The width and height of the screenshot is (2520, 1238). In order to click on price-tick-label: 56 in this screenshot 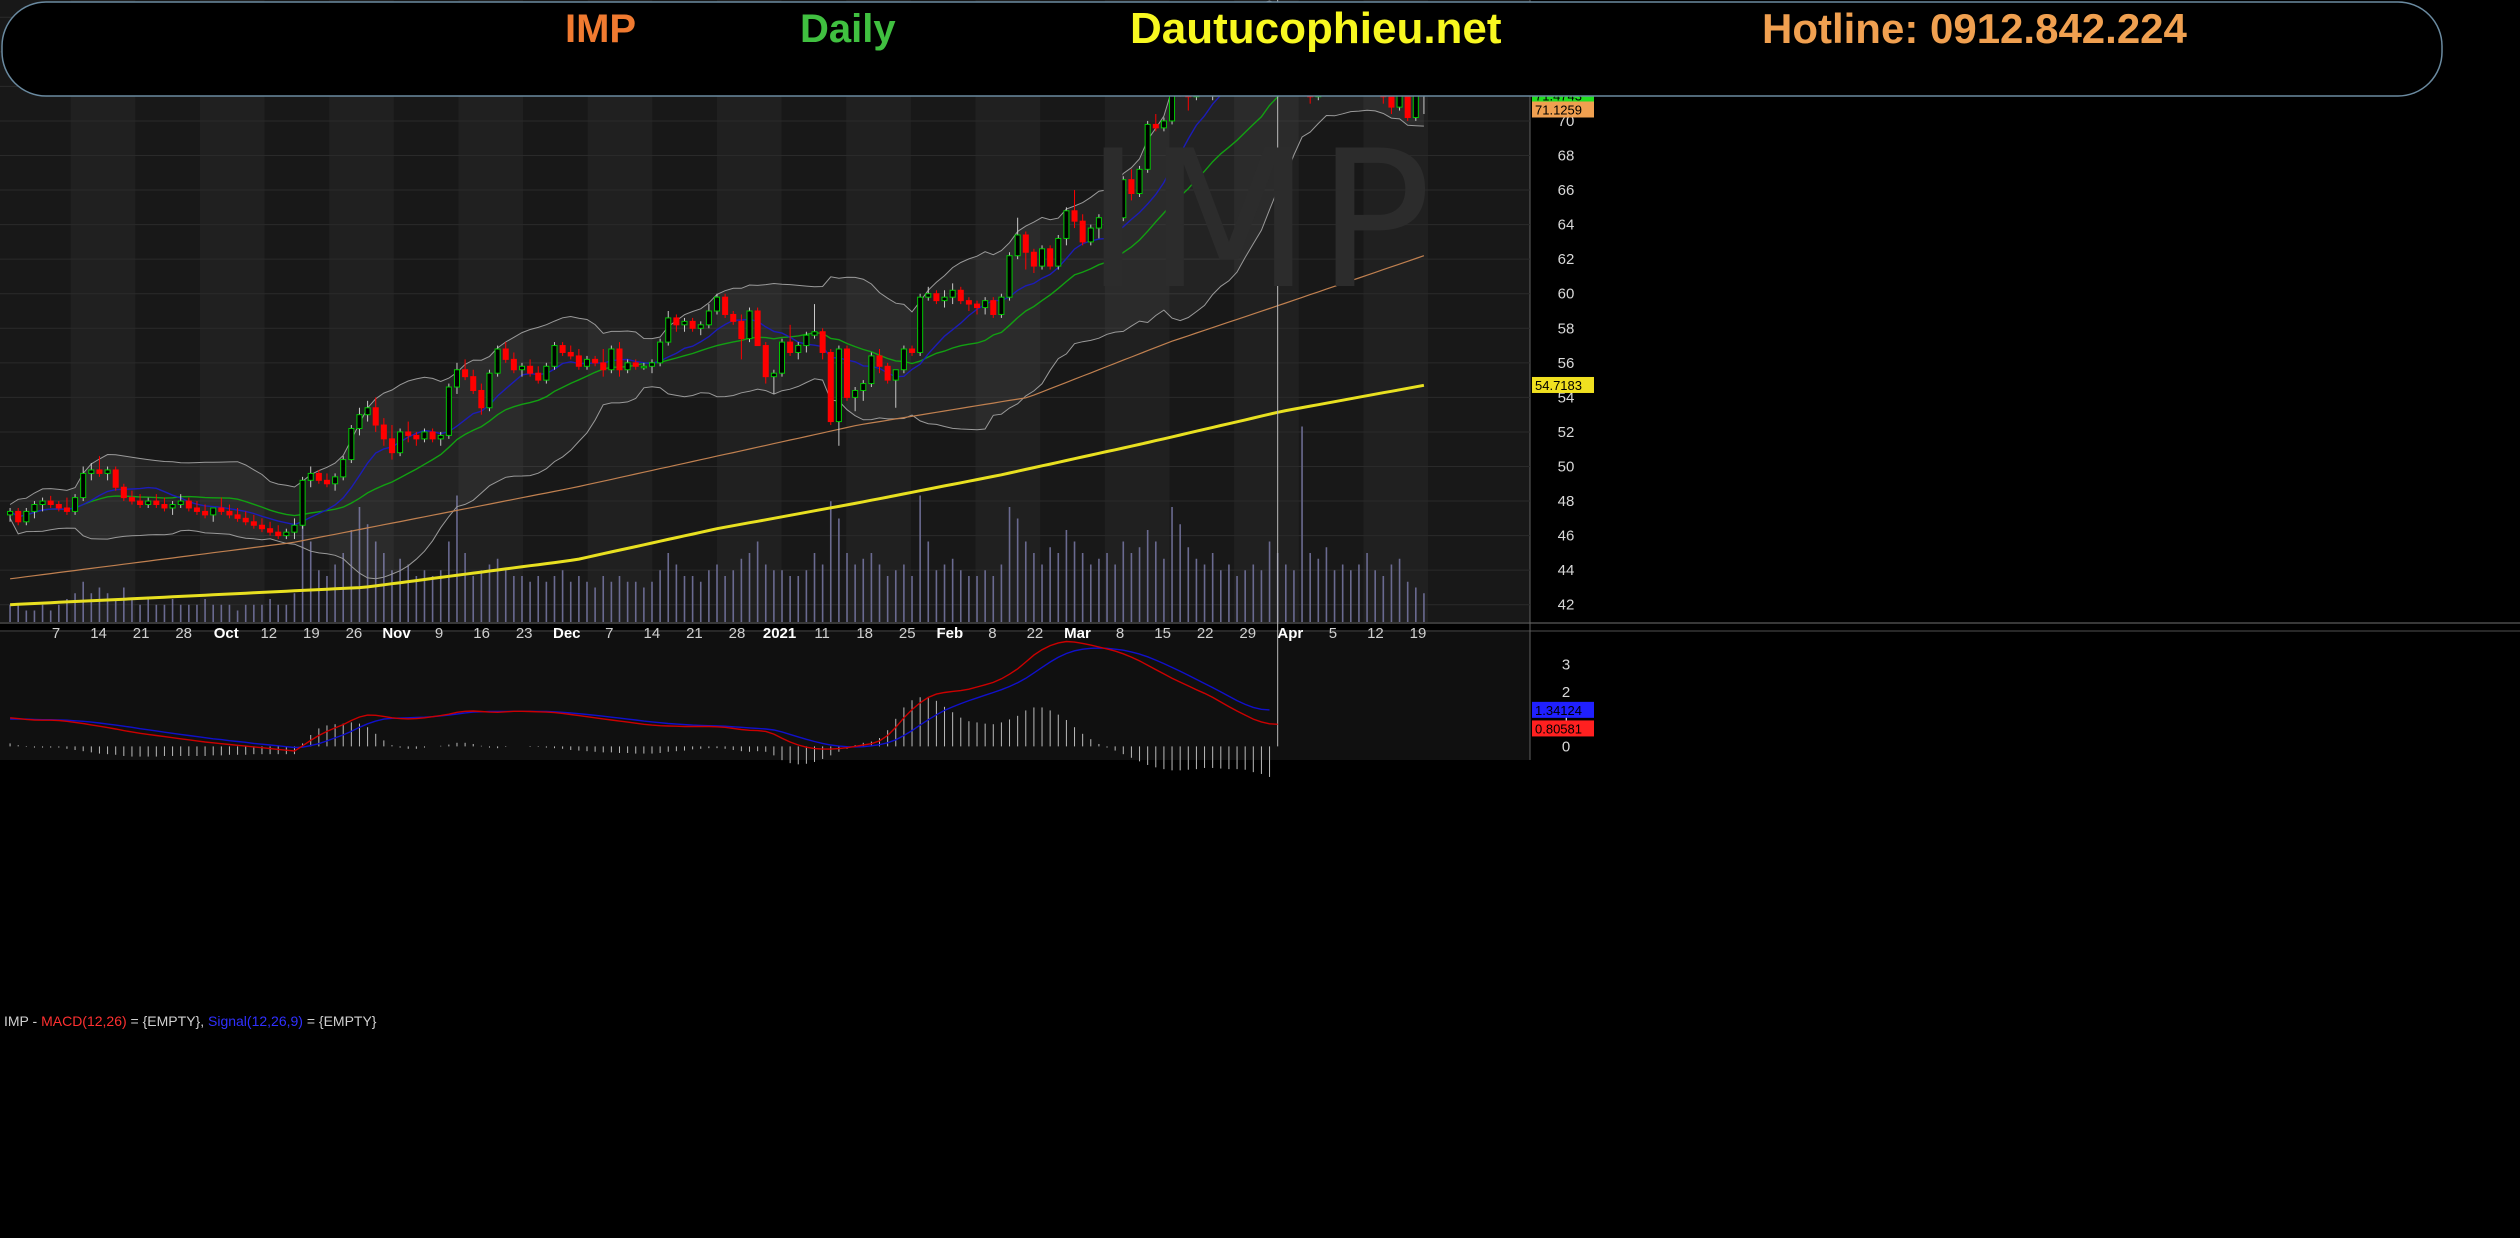, I will do `click(1566, 363)`.